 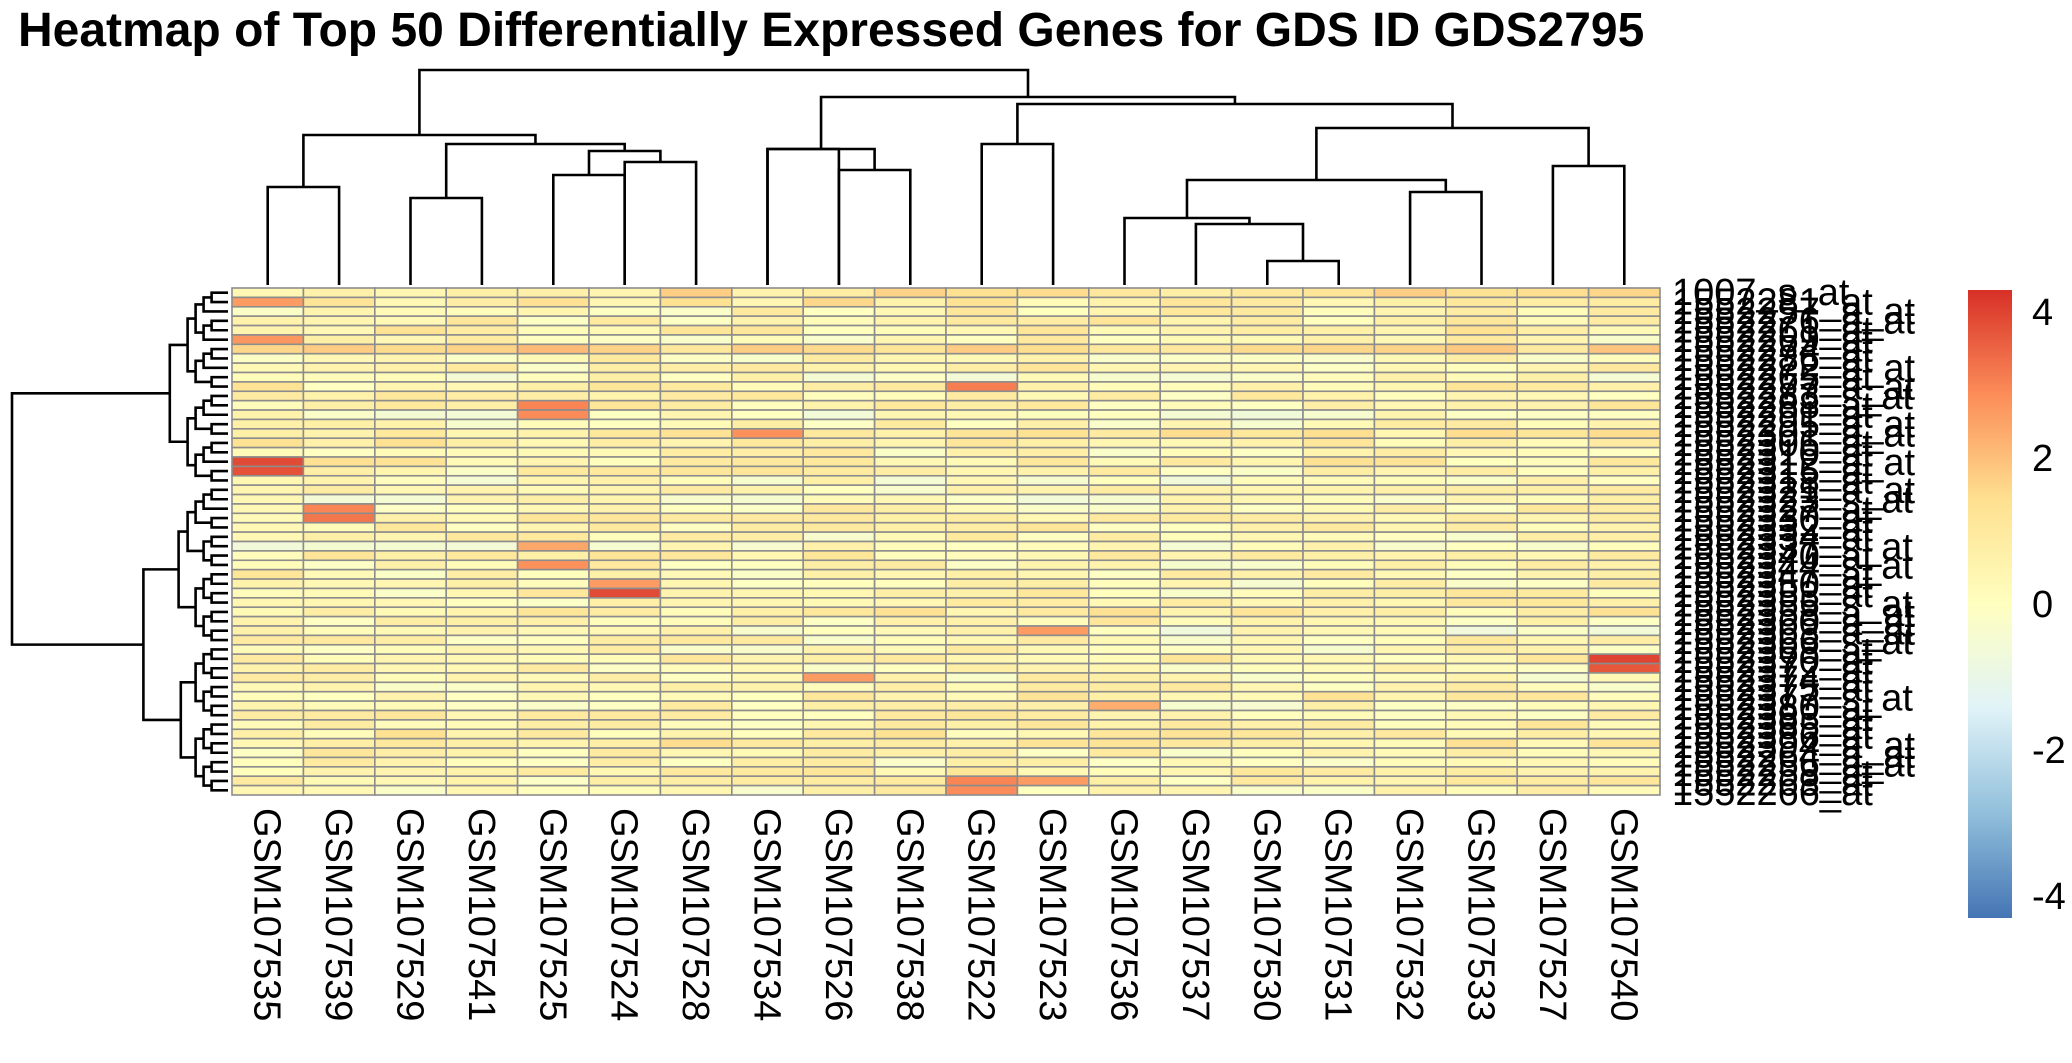 What do you see at coordinates (161, 645) in the screenshot?
I see `row-dendrogram-branch` at bounding box center [161, 645].